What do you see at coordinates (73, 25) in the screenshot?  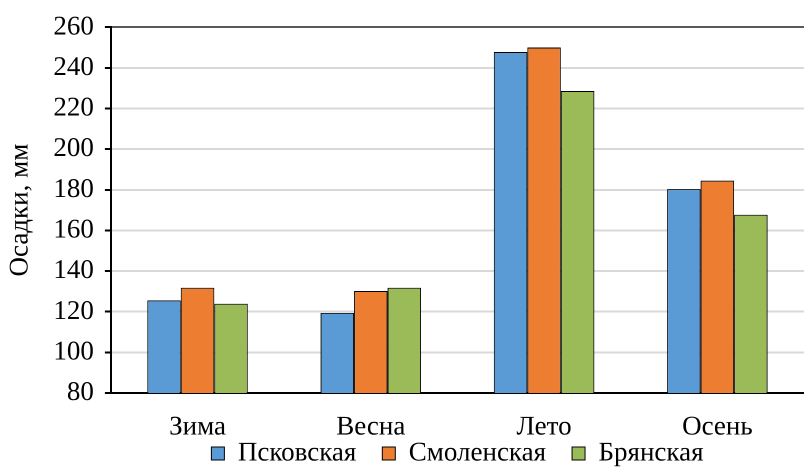 I see `y-tick-label: 260` at bounding box center [73, 25].